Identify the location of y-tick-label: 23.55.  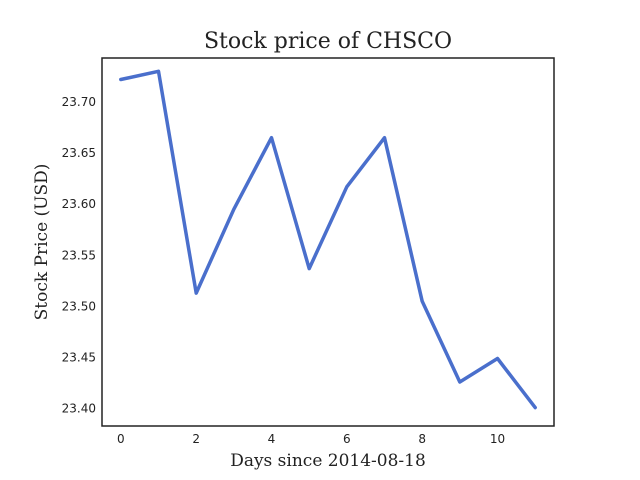
(79, 255).